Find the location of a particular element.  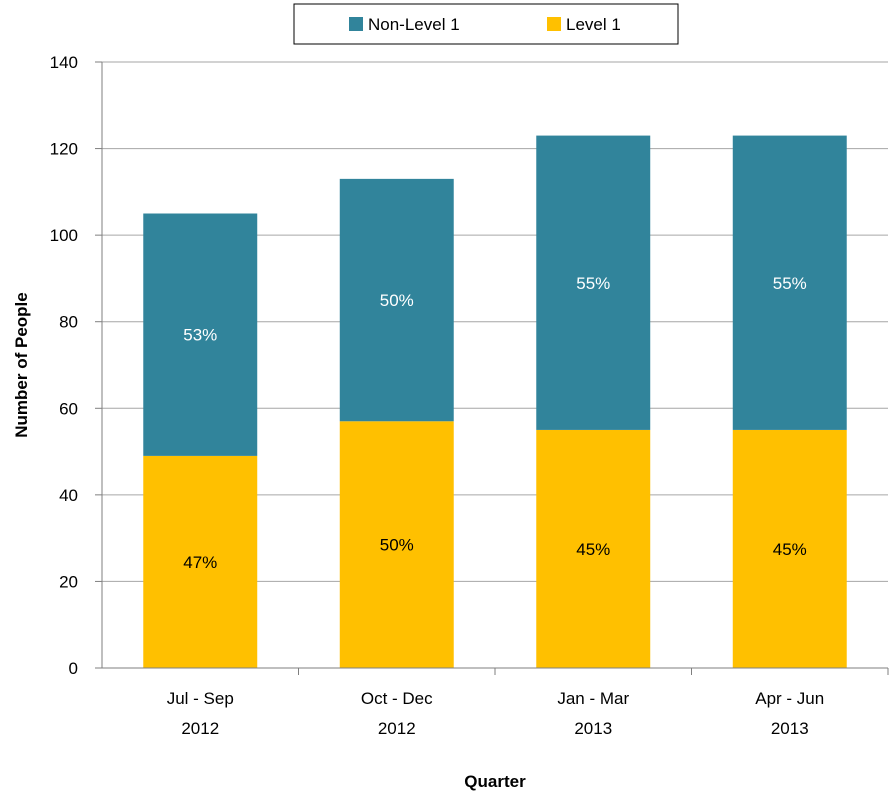

legend-label: Non-Level 1 is located at coordinates (414, 24).